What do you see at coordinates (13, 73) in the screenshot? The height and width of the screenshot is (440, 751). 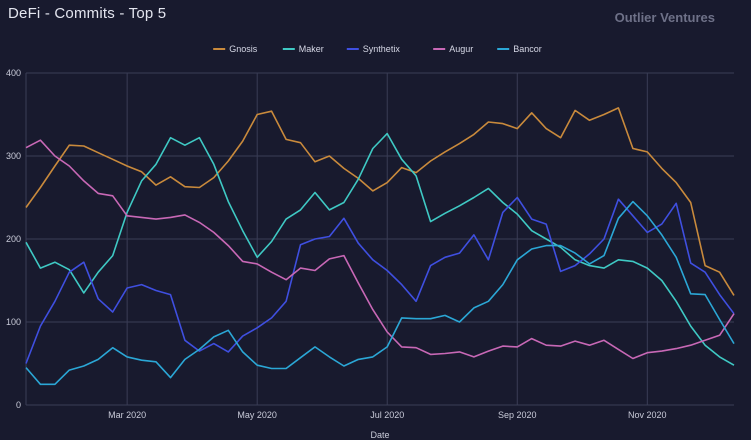 I see `y-tick-label: 400` at bounding box center [13, 73].